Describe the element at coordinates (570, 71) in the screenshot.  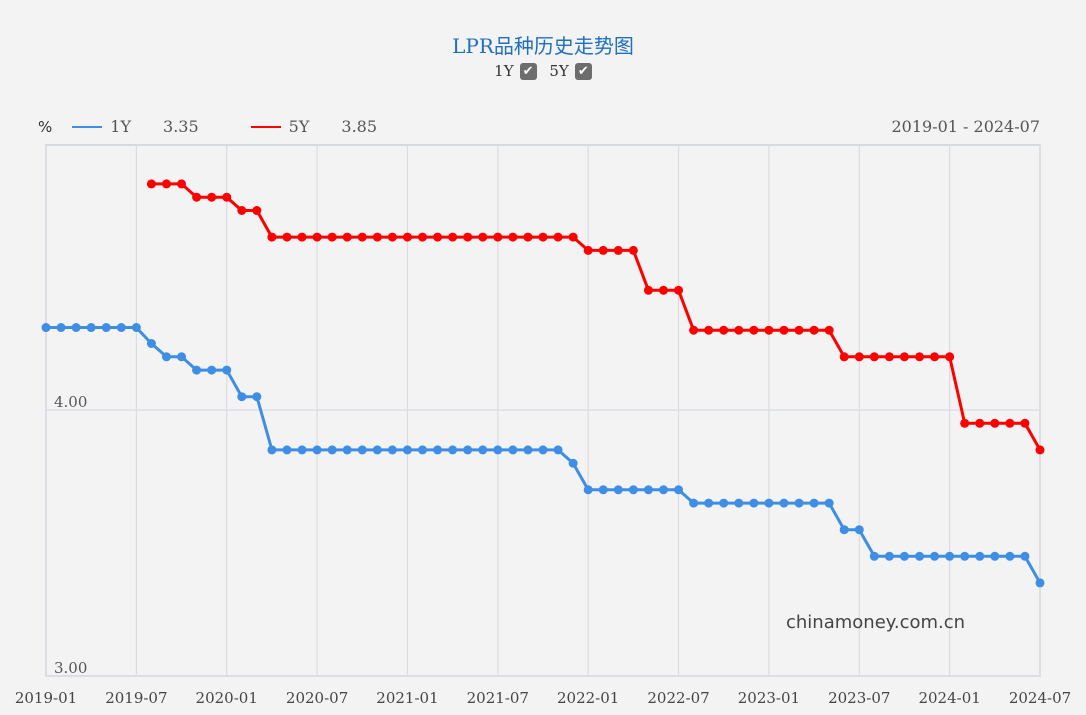
I see `toggle-5y: 5Y ✔` at that location.